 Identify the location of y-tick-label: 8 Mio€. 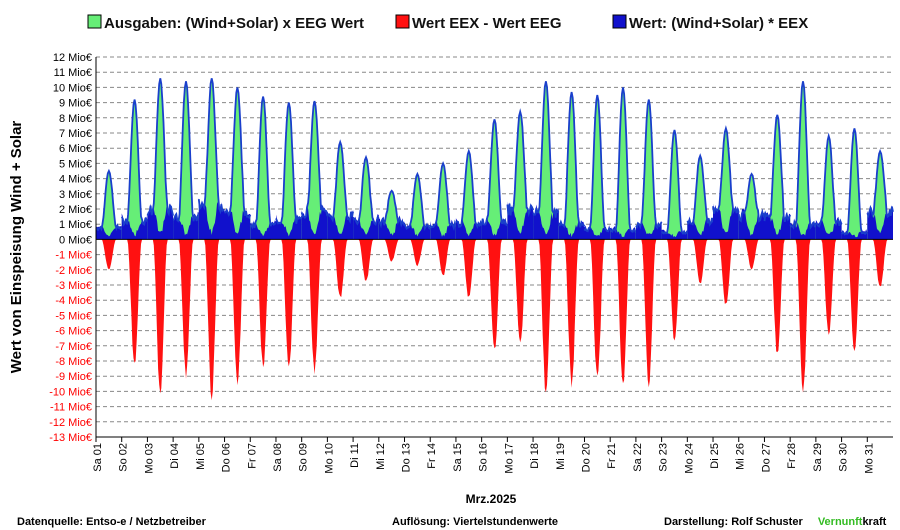
(75, 119).